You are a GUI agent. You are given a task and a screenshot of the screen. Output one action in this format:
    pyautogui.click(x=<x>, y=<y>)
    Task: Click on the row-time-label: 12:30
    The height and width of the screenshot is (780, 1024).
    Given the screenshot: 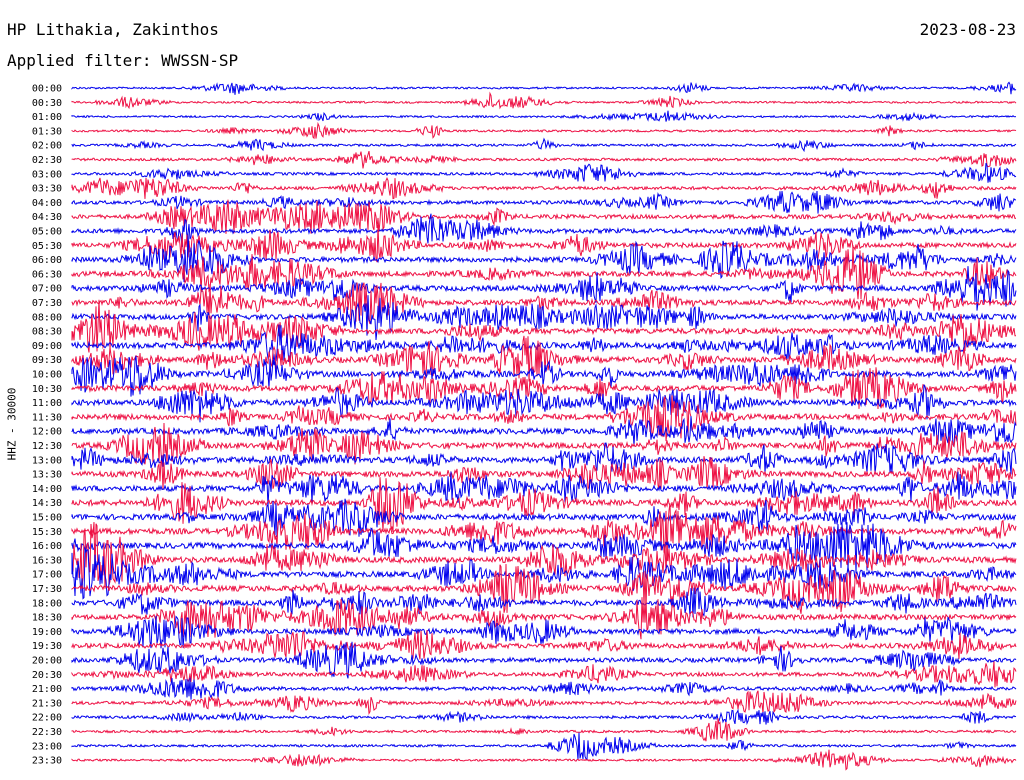 What is the action you would take?
    pyautogui.click(x=47, y=446)
    